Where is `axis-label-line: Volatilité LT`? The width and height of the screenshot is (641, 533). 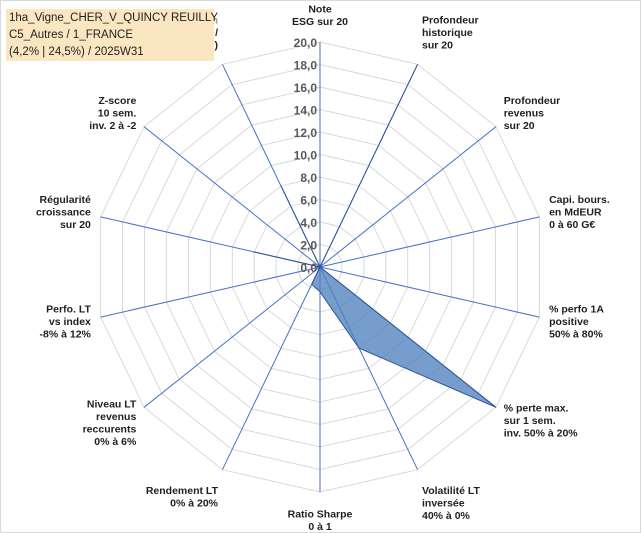
axis-label-line: Volatilité LT is located at coordinates (451, 491).